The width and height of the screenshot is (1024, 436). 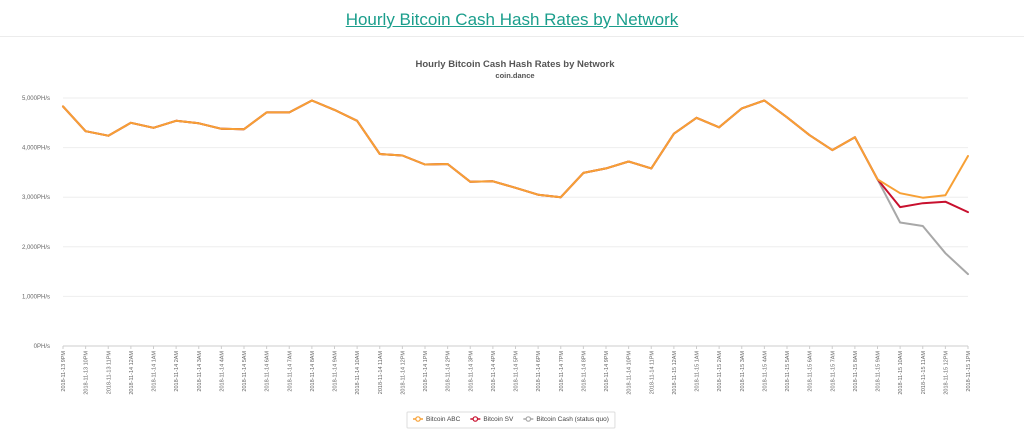 What do you see at coordinates (901, 373) in the screenshot?
I see `x-tick-label: 2018-11-15 10AM` at bounding box center [901, 373].